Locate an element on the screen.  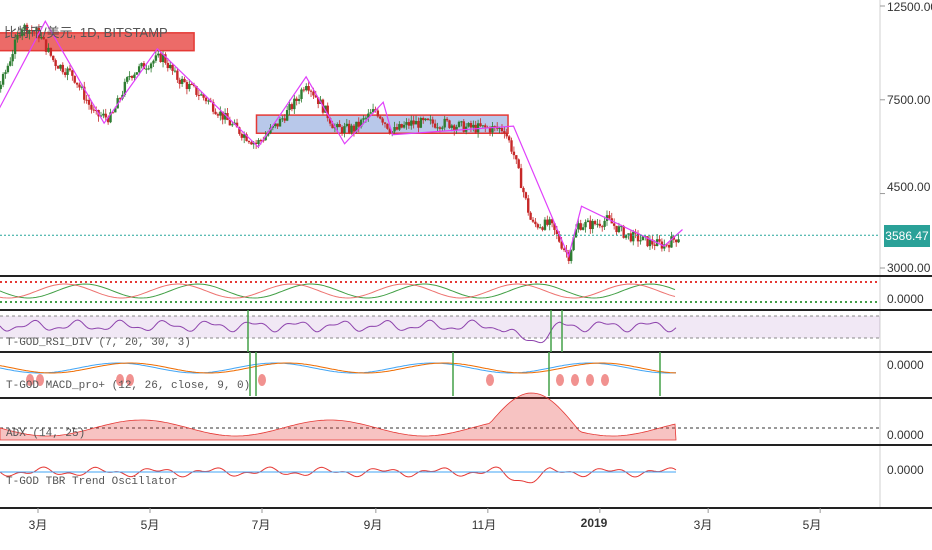
pane5-zero-label: 0.0000 is located at coordinates (905, 470).